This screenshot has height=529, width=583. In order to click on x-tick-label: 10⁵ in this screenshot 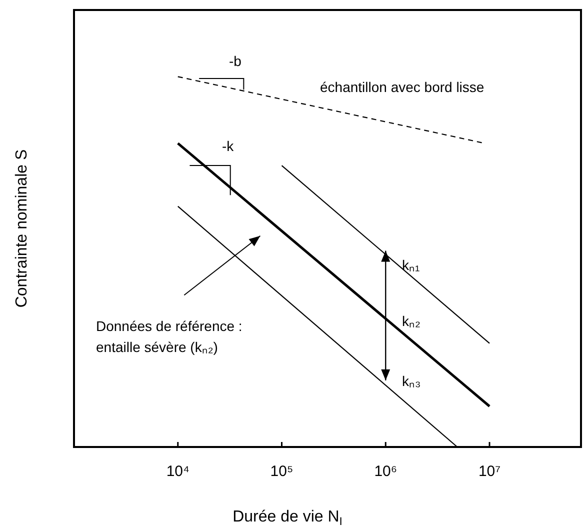, I will do `click(282, 471)`.